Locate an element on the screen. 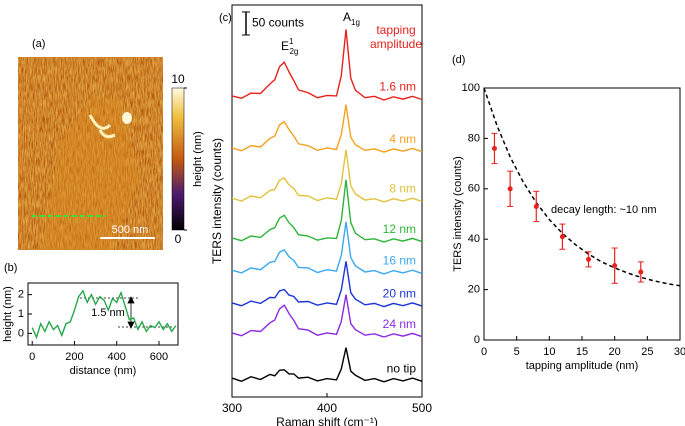  x-tick-label: 15 is located at coordinates (582, 352).